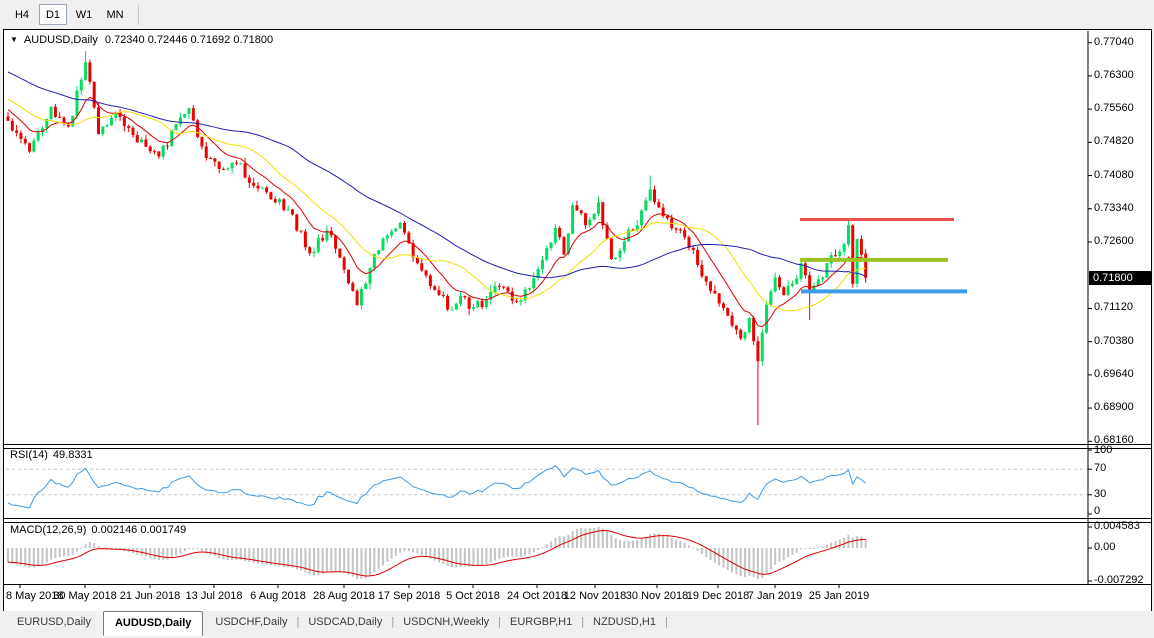  Describe the element at coordinates (1113, 307) in the screenshot. I see `price-axis-label: 0.71120` at that location.